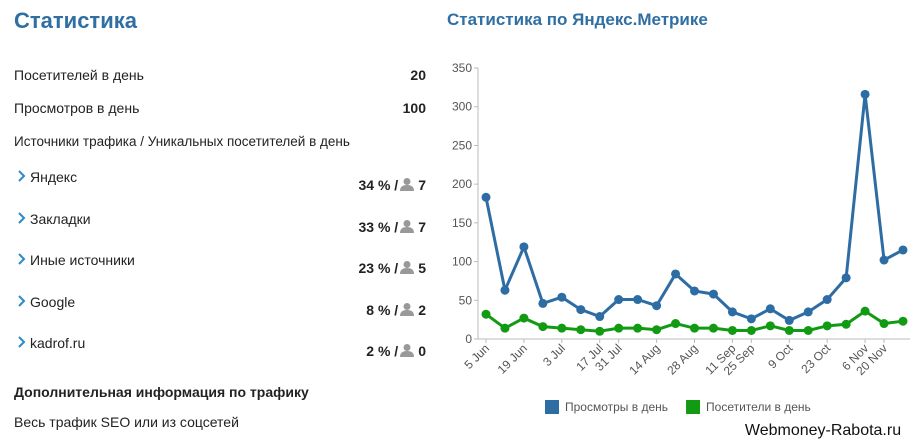 This screenshot has width=916, height=446. What do you see at coordinates (75, 20) in the screenshot?
I see `title: Статистика` at bounding box center [75, 20].